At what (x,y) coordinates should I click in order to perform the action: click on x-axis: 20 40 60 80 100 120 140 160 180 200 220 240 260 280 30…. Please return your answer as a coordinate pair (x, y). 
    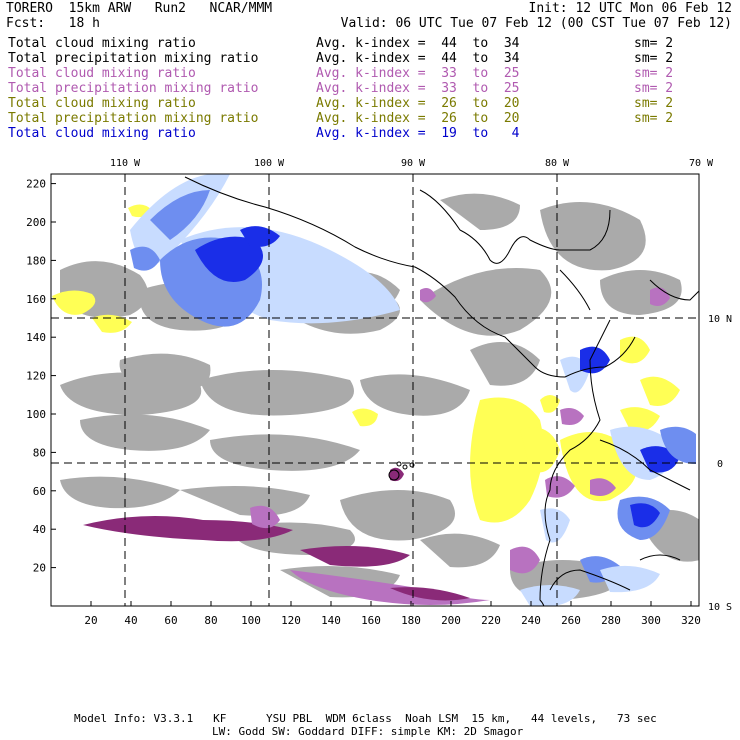
    Looking at the image, I should click on (392, 614).